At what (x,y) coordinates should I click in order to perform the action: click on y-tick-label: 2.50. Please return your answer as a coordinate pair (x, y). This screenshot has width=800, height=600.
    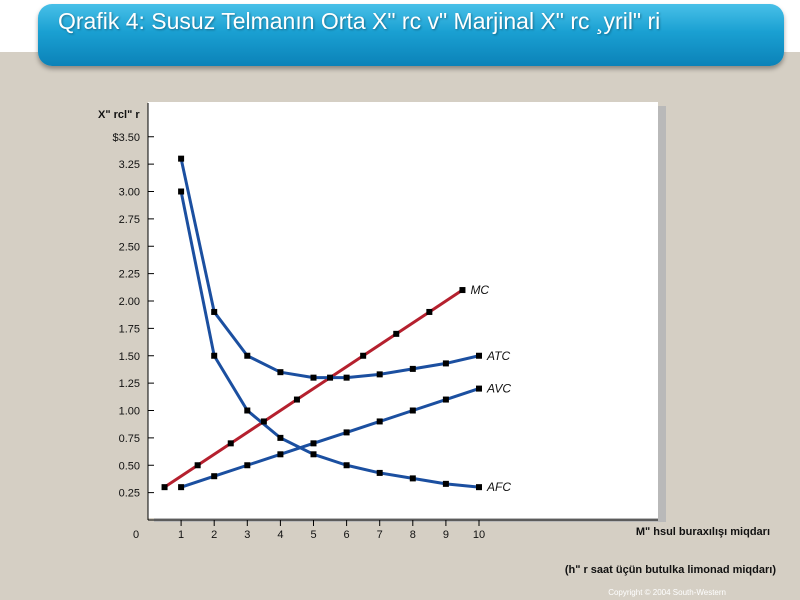
    Looking at the image, I should click on (129, 247).